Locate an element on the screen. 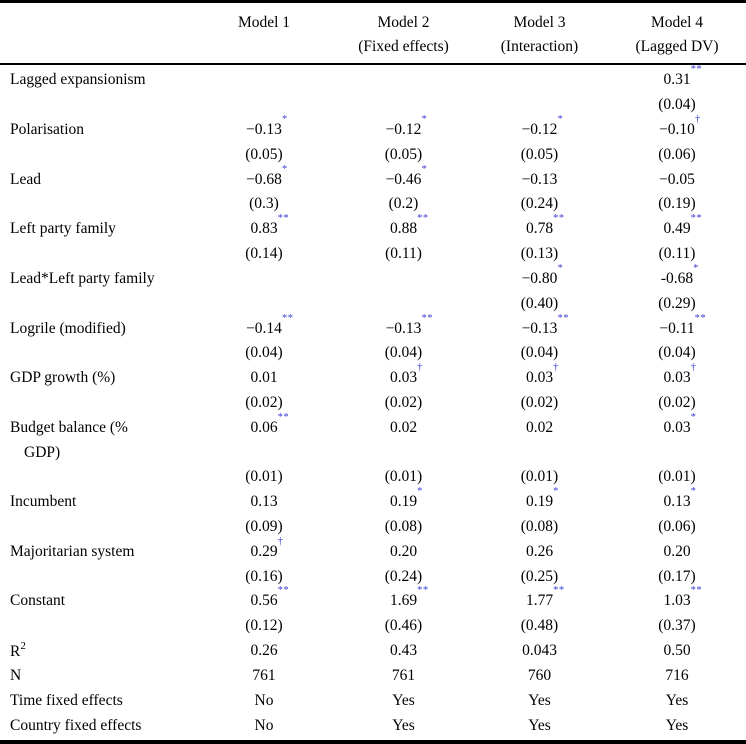 This screenshot has width=746, height=744. value-cell: 0.78 ** is located at coordinates (539, 226).